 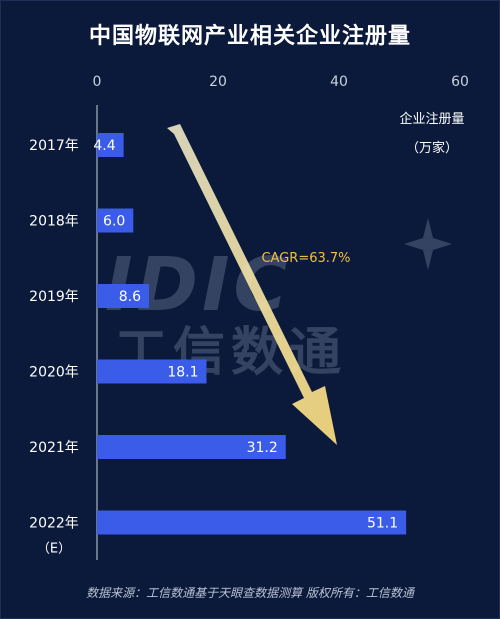 What do you see at coordinates (54, 146) in the screenshot?
I see `category-label: 2017年` at bounding box center [54, 146].